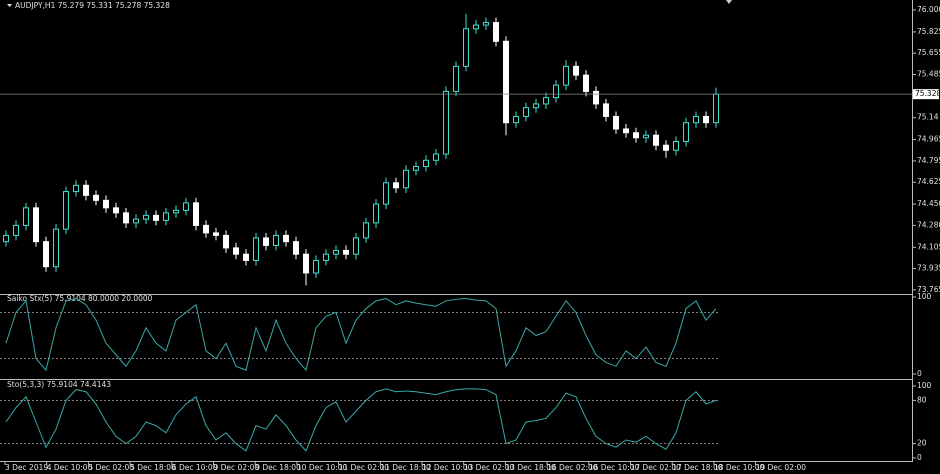  What do you see at coordinates (278, 467) in the screenshot?
I see `x-tick-label: 9 Dec 18:00` at bounding box center [278, 467].